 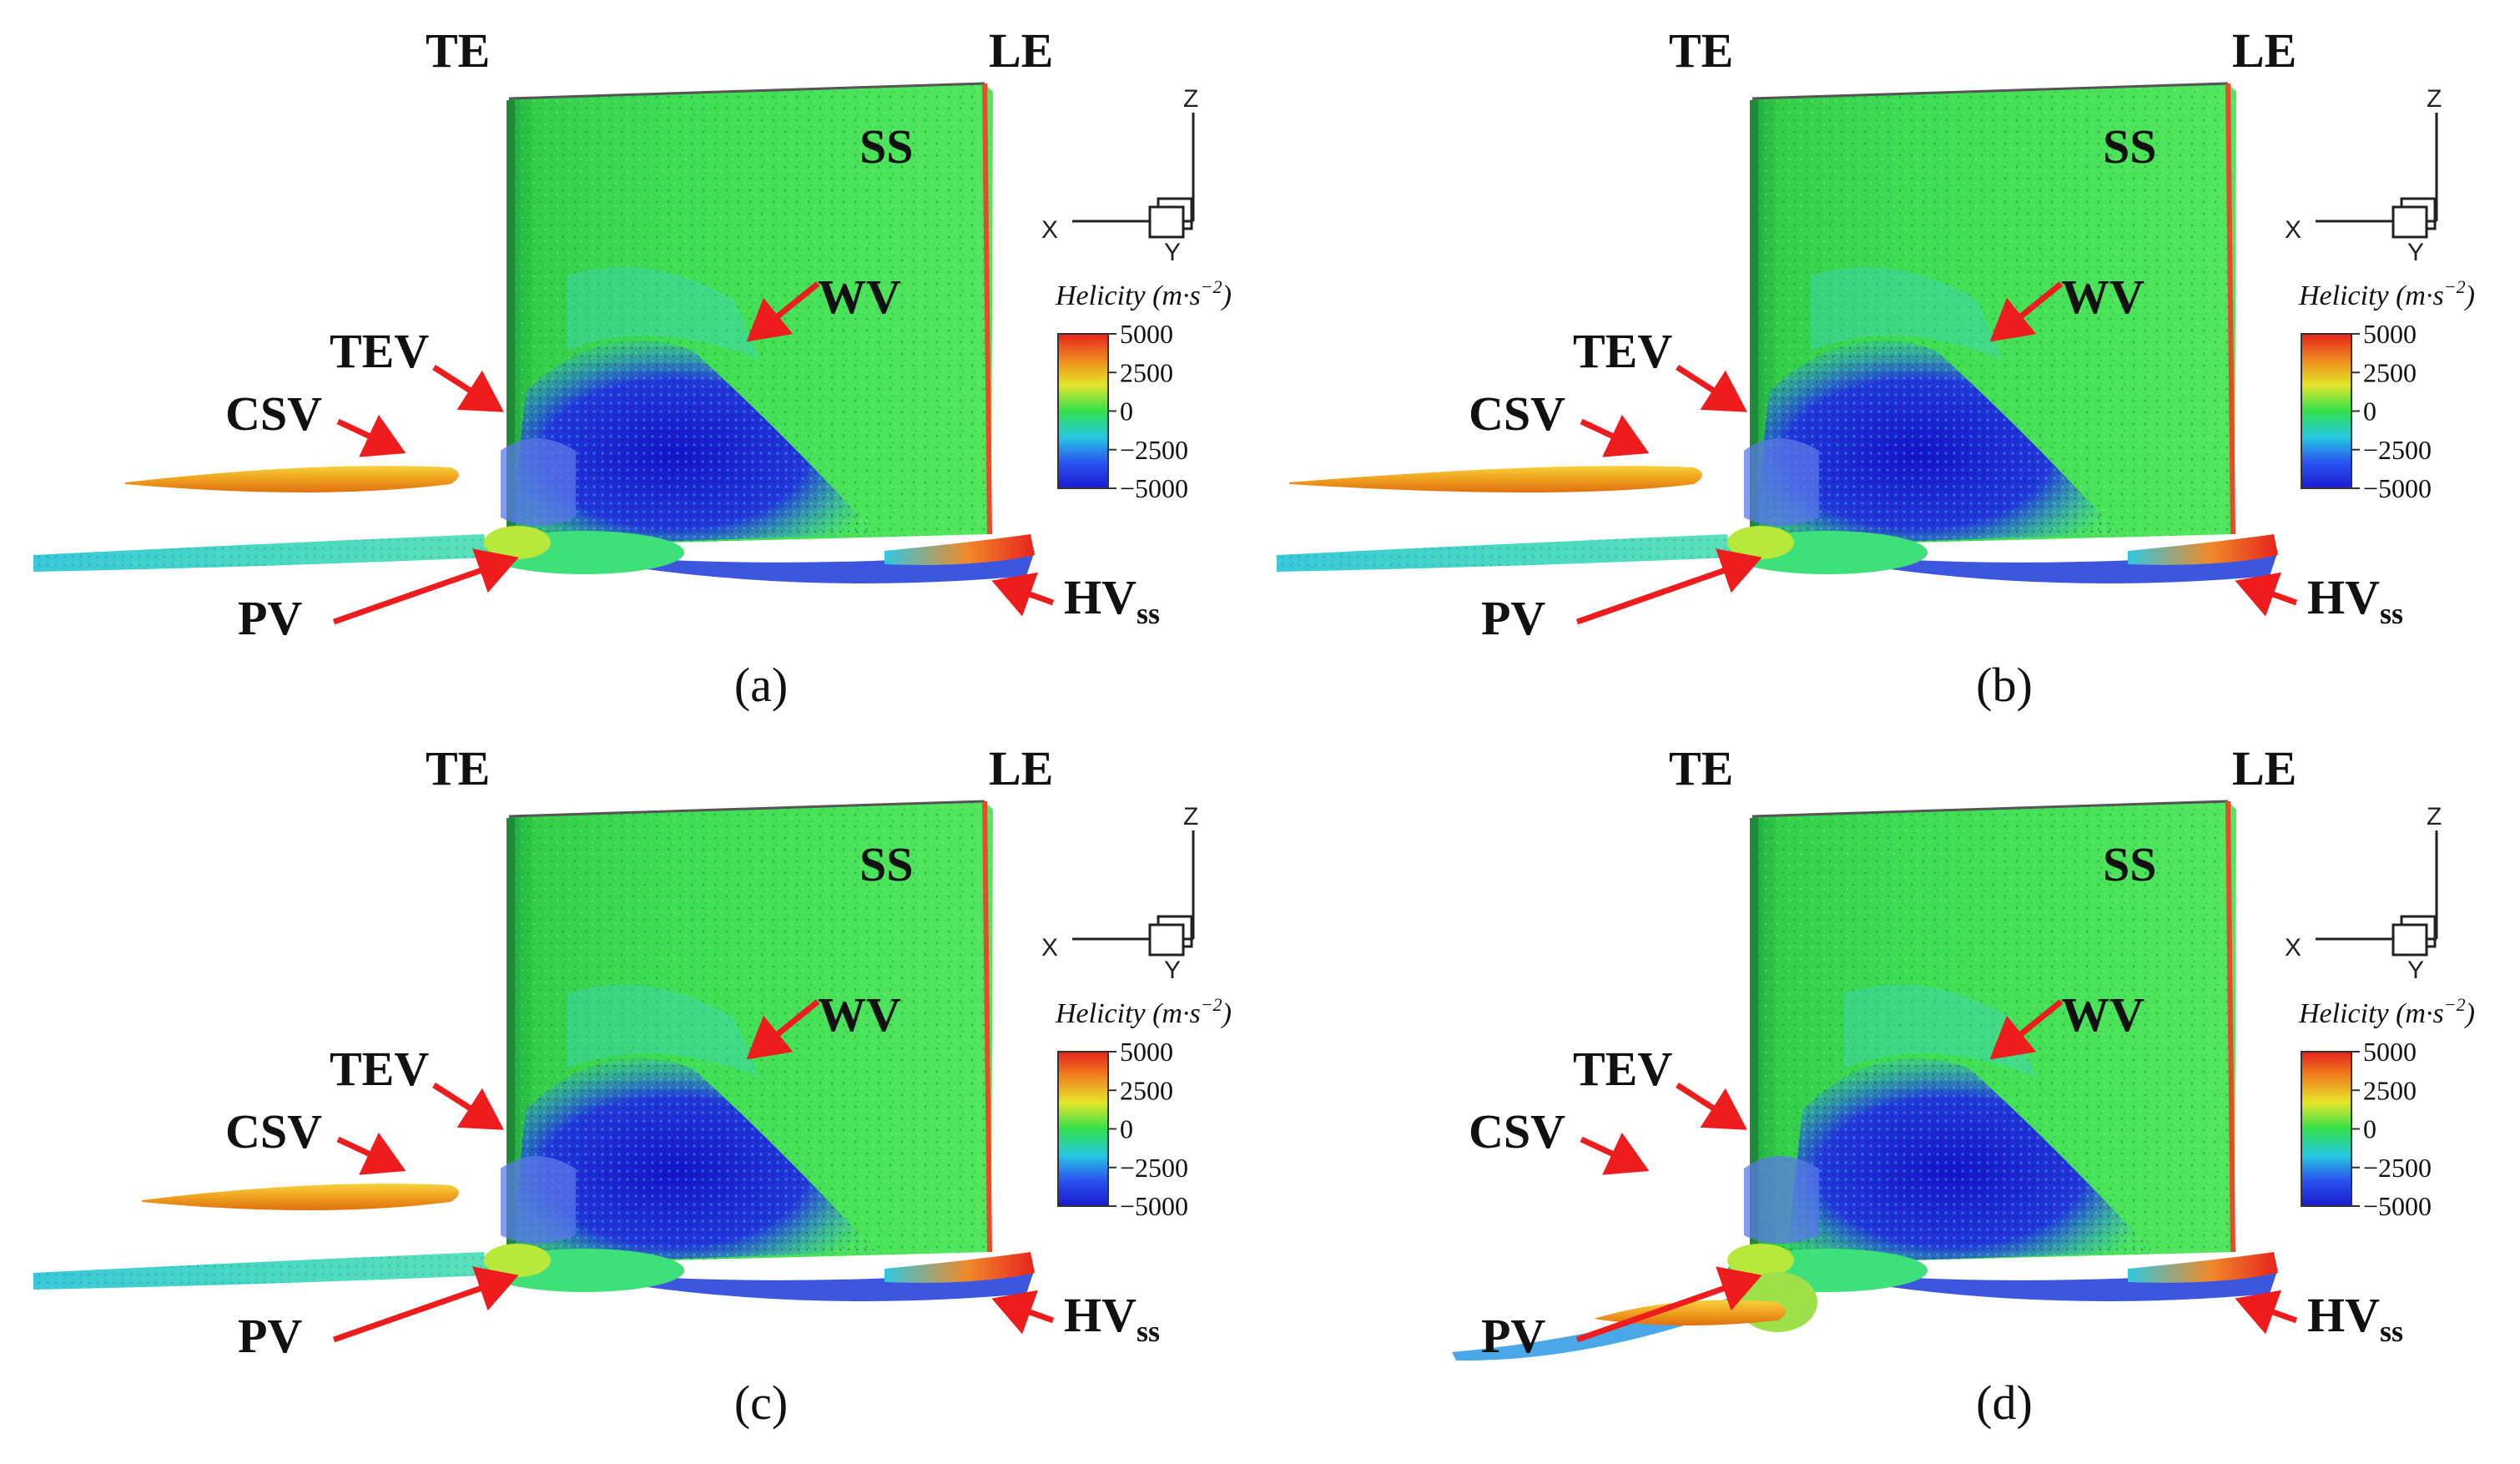 I want to click on label-csv: CSV, so click(x=273, y=1131).